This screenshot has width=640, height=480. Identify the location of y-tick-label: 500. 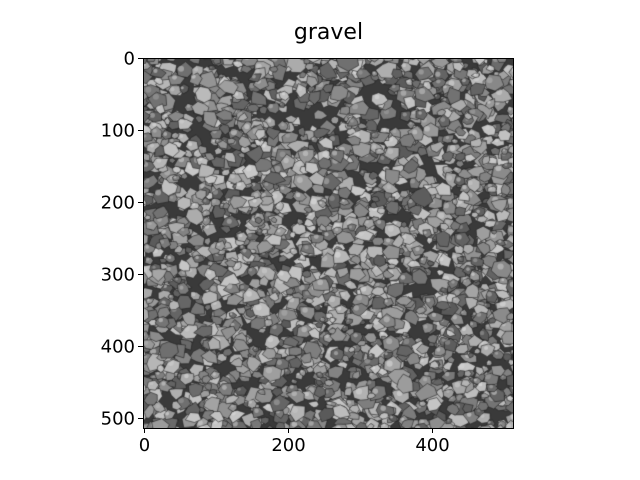
(117, 418).